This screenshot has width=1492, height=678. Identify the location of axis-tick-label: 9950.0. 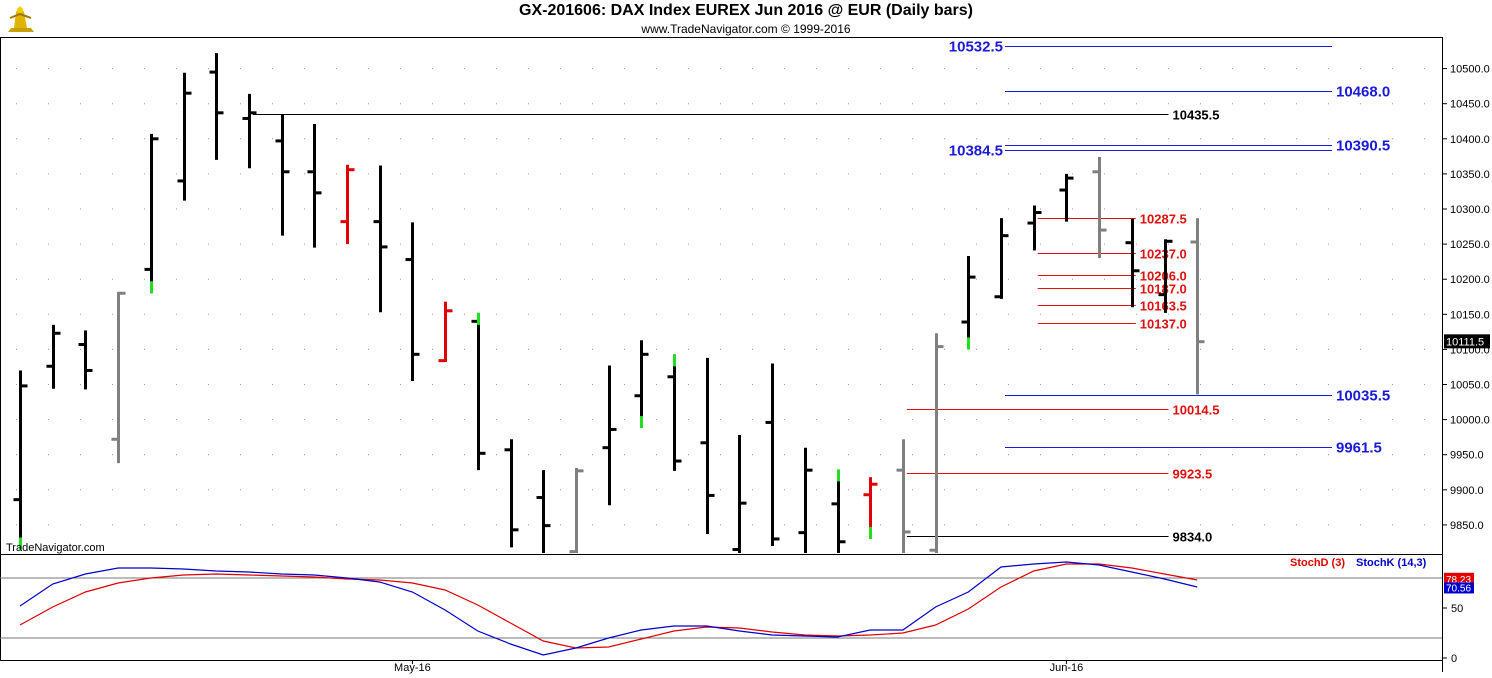
(1467, 456).